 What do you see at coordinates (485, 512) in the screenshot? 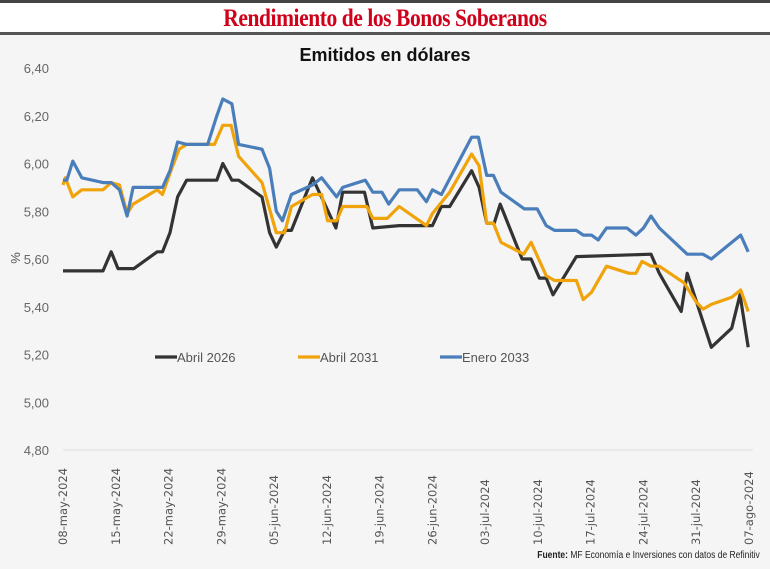
I see `x-tick-label: 03-jul-2024` at bounding box center [485, 512].